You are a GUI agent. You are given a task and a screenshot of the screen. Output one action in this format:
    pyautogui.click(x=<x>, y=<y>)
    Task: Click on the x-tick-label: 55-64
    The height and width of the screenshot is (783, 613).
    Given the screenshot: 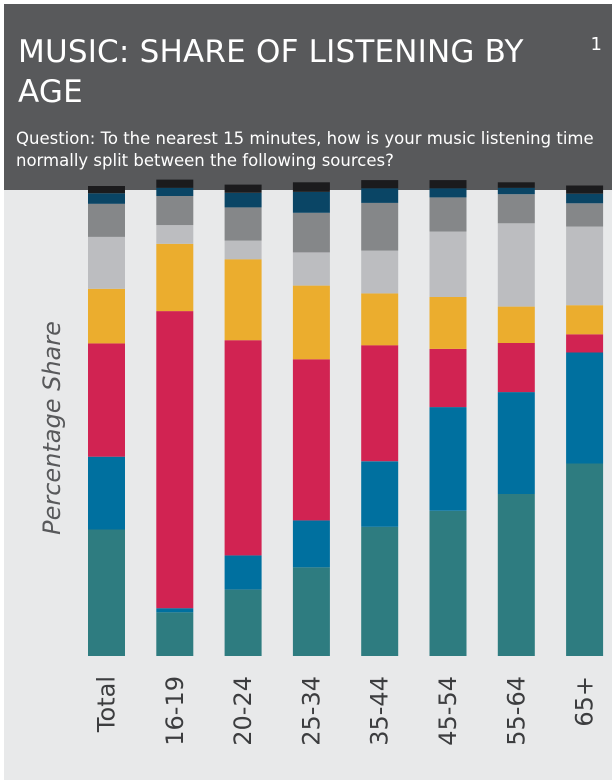 What is the action you would take?
    pyautogui.click(x=516, y=711)
    